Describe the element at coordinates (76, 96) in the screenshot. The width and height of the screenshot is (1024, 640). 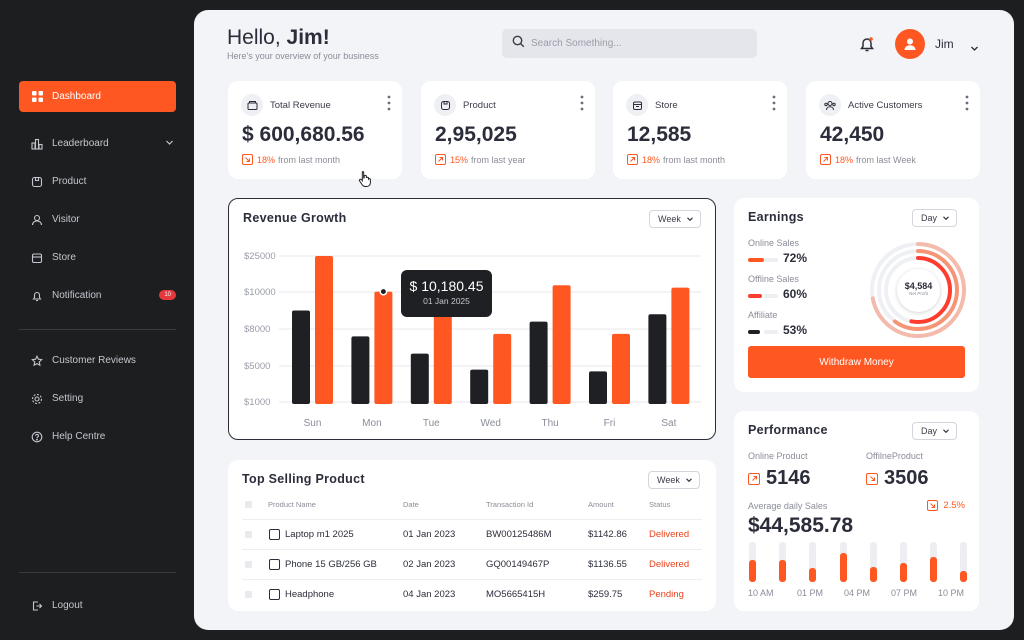
I see `sidebar-item-label: Dashboard` at that location.